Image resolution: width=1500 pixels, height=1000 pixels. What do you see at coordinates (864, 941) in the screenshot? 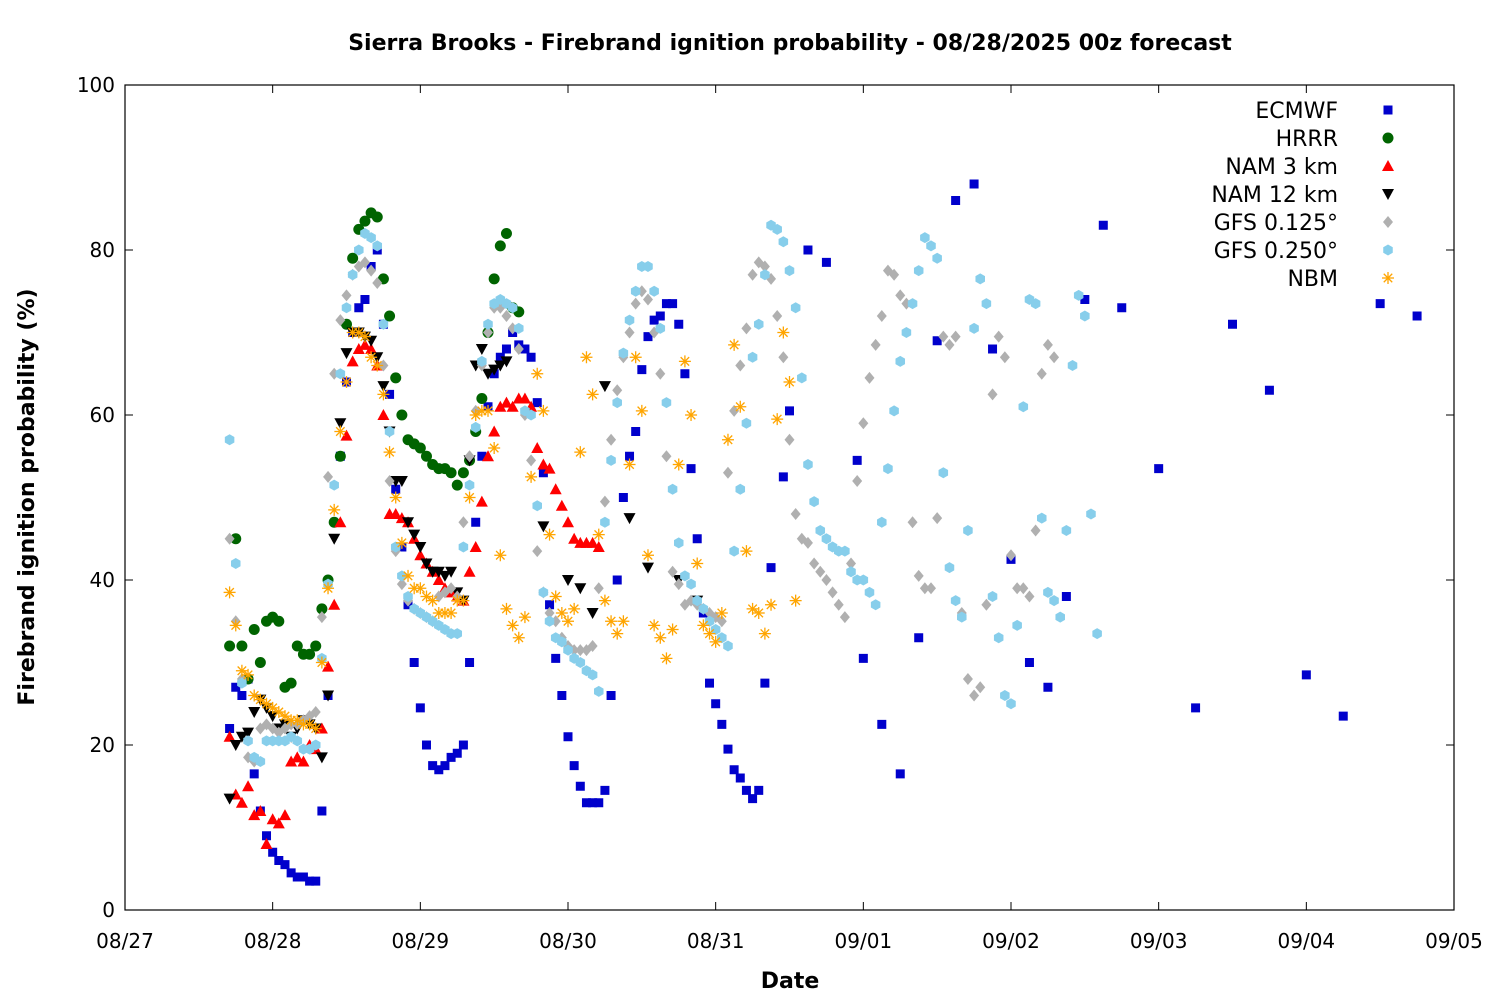
I see `x-tick-label: 09/01` at bounding box center [864, 941].